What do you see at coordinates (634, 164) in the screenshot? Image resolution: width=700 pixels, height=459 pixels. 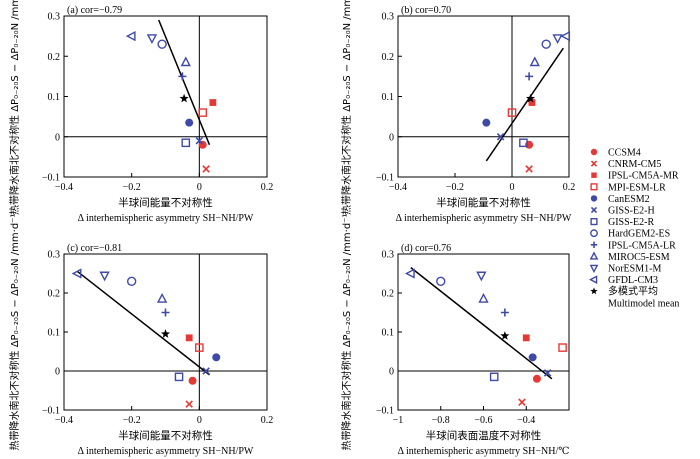 I see `legend-label: CNRM-CM5` at bounding box center [634, 164].